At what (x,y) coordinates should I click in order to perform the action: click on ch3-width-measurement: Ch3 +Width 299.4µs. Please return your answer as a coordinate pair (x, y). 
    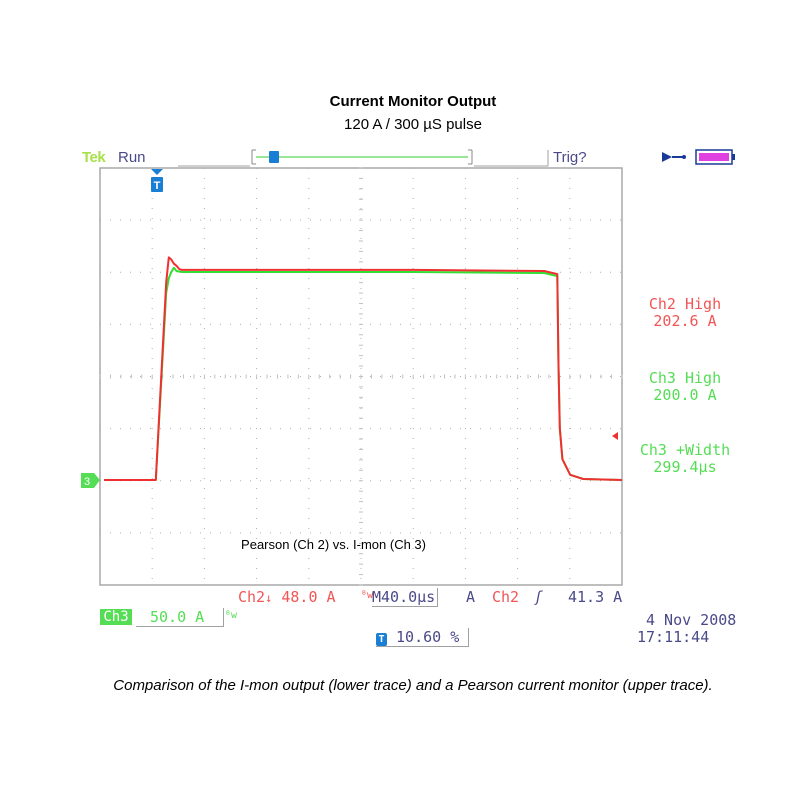
    Looking at the image, I should click on (685, 459).